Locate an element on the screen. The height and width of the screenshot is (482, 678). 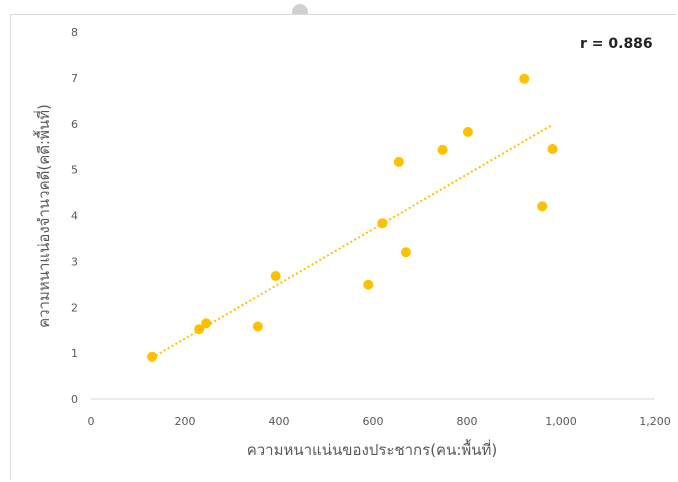
x-tick-label: 600 is located at coordinates (373, 421).